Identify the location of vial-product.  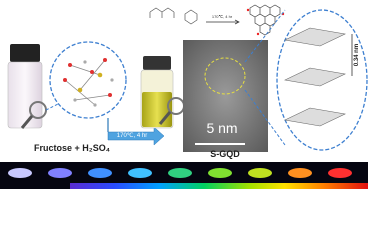
(157, 92).